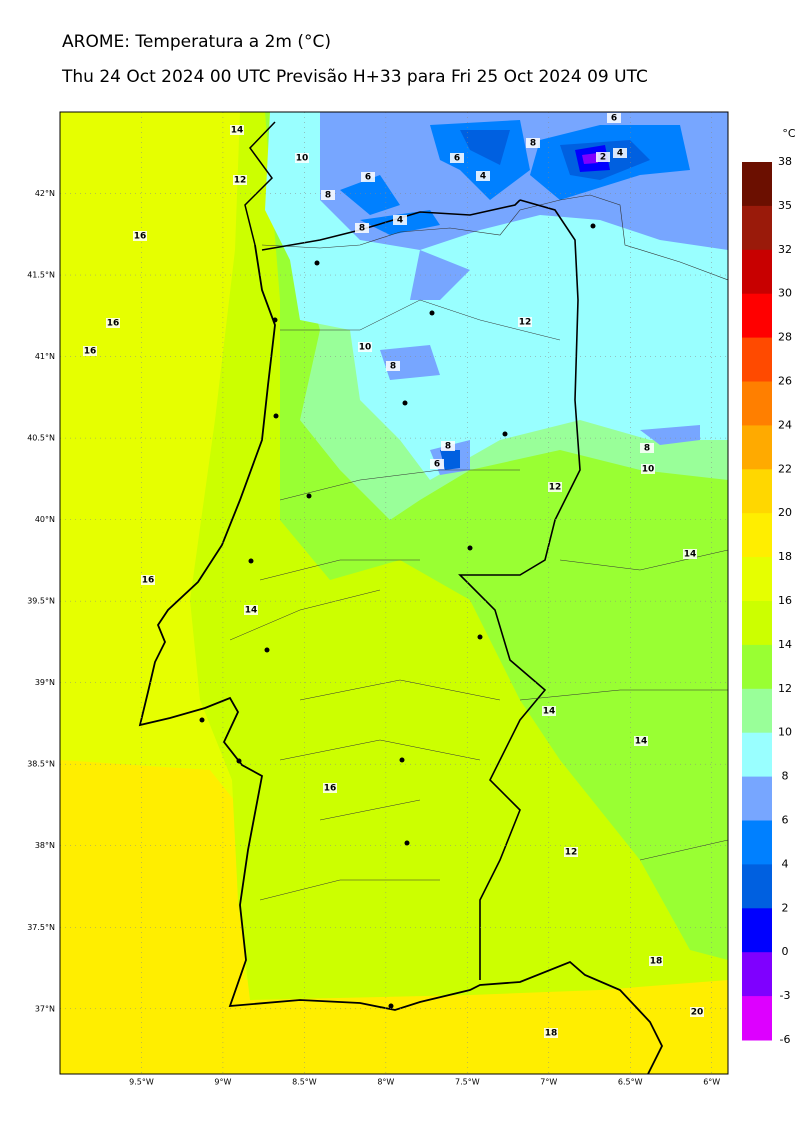 This screenshot has height=1135, width=800. I want to click on colorbar-label: 26, so click(785, 381).